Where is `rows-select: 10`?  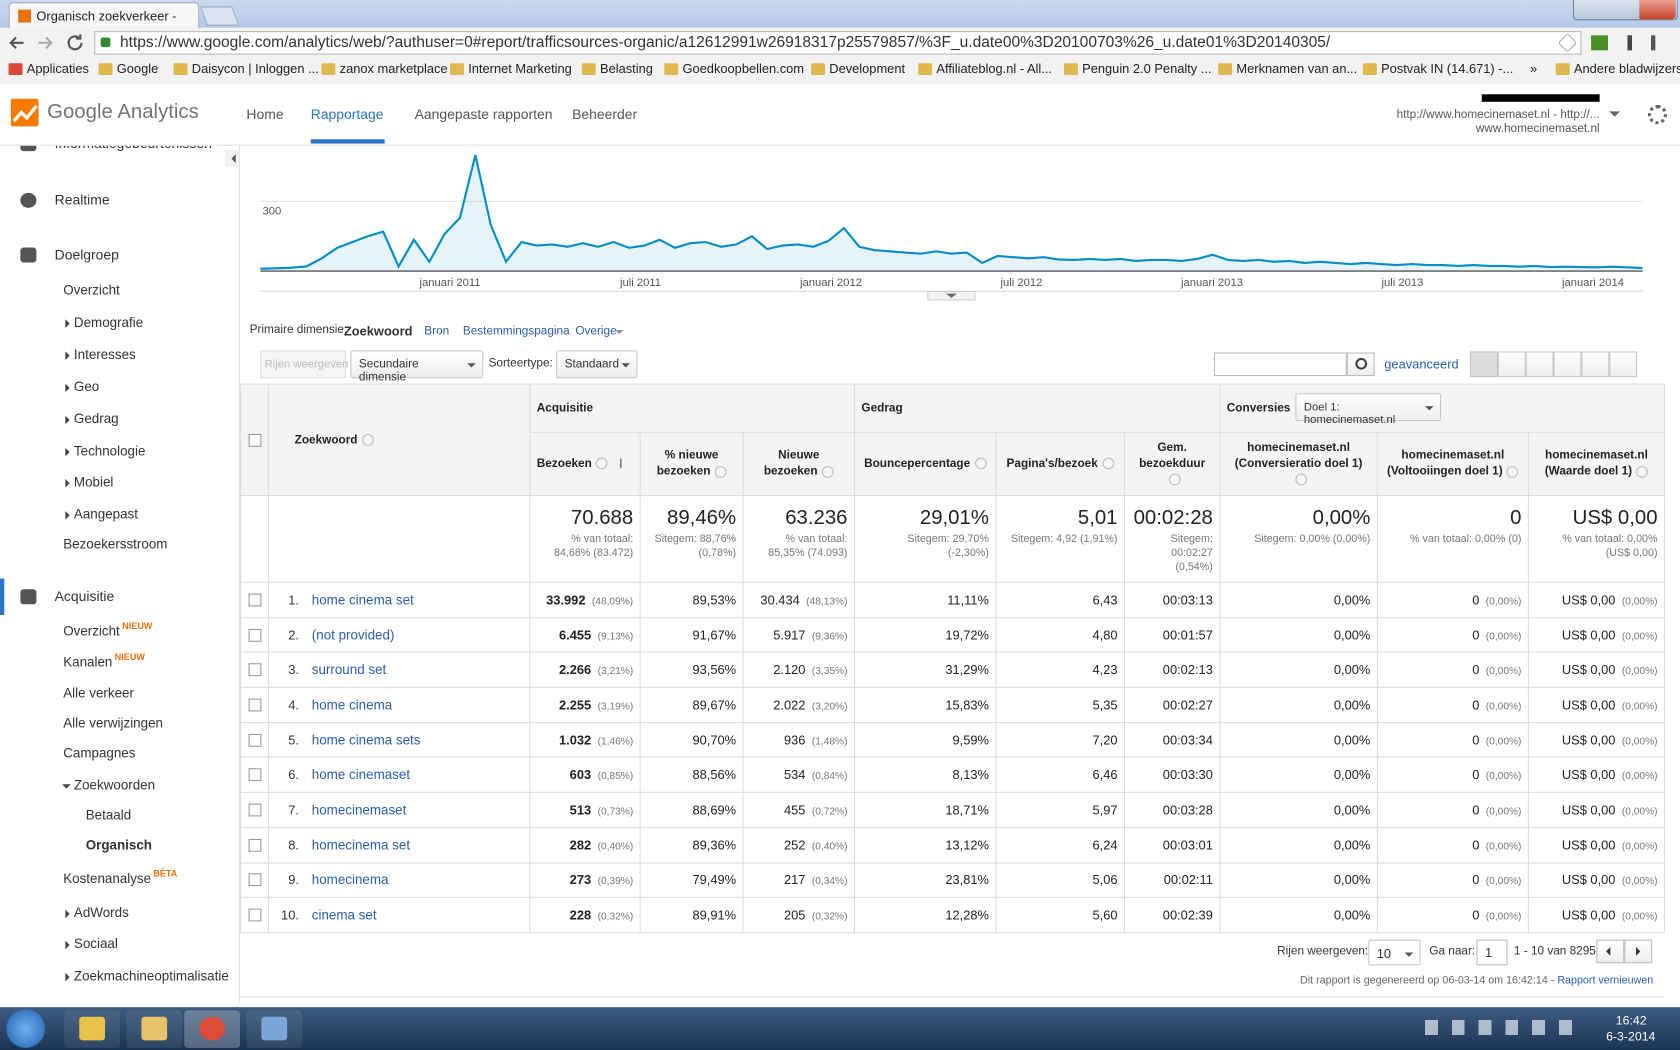
rows-select: 10 is located at coordinates (1394, 952).